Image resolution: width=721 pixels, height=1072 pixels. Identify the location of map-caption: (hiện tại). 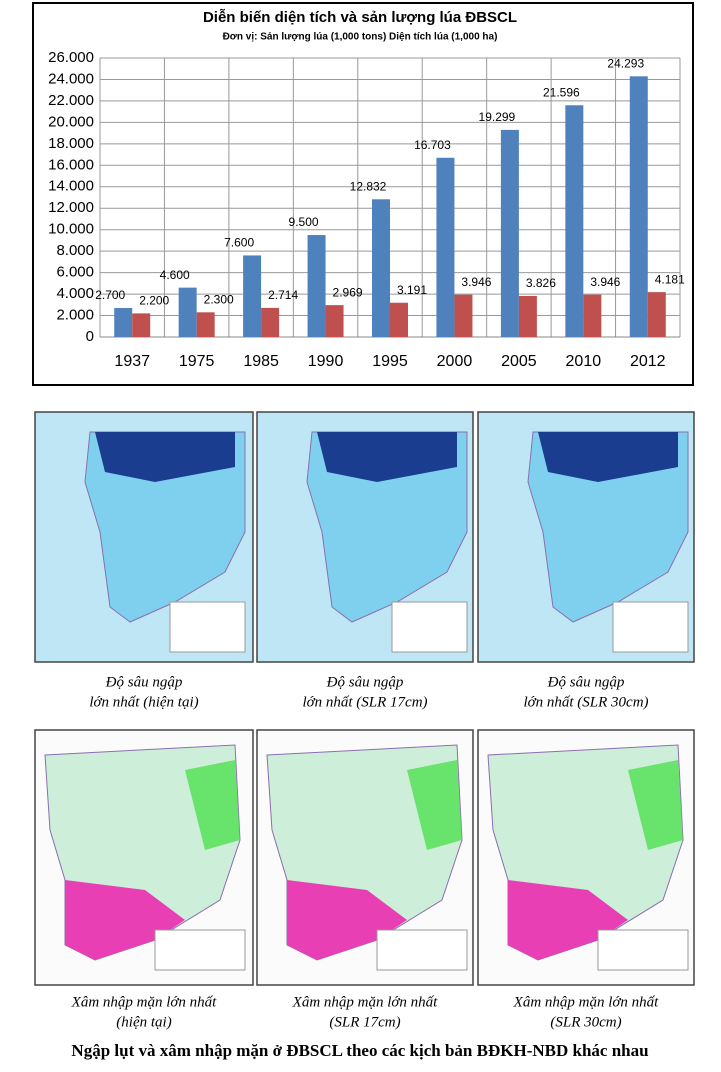
(143, 1022).